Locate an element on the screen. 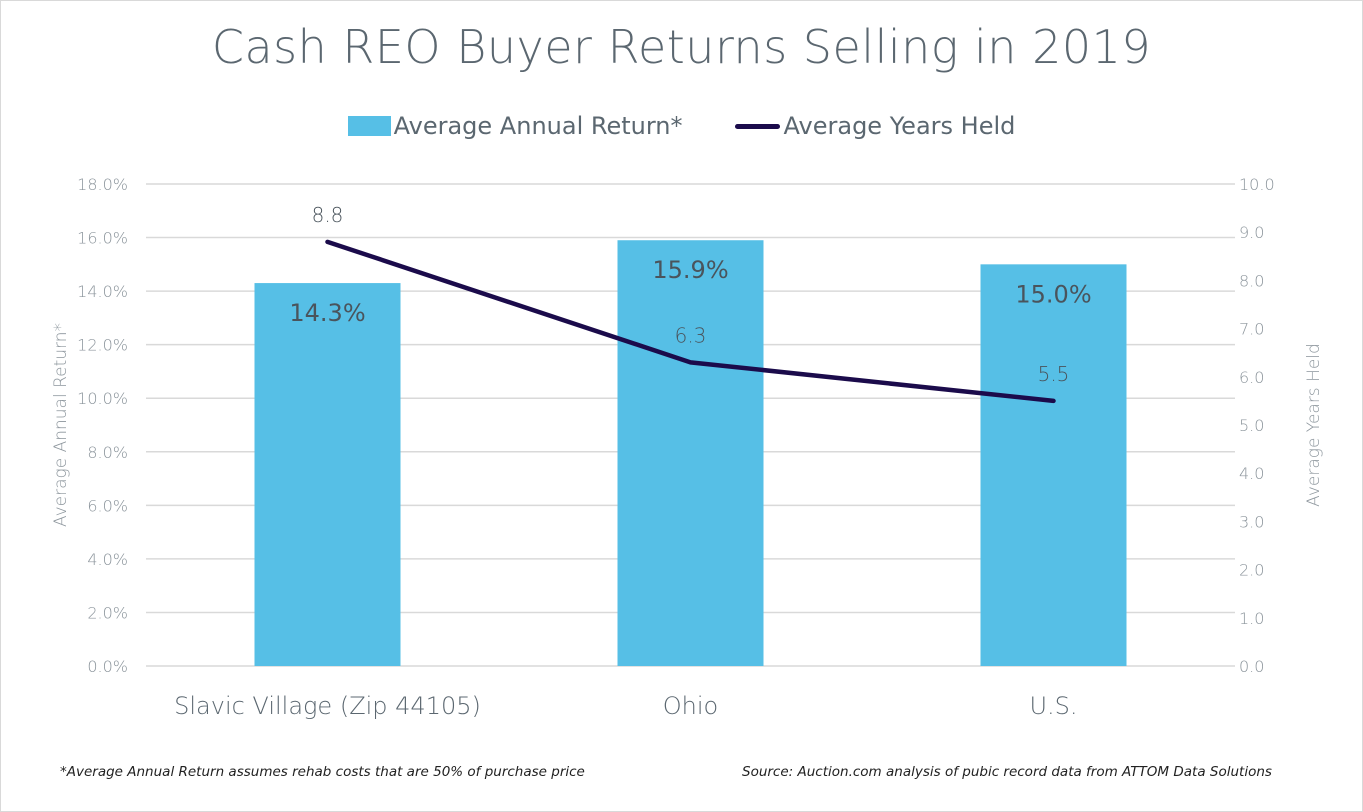  y2-tick-label: 0.0 is located at coordinates (1251, 666).